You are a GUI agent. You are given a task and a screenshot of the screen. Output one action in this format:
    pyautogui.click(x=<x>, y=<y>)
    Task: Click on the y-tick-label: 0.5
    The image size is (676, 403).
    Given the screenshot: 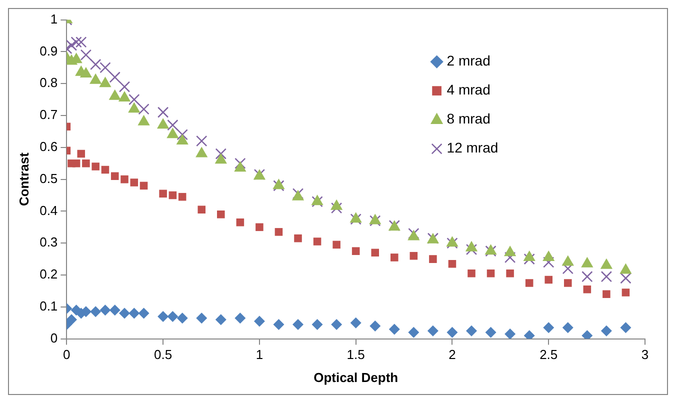 What is the action you would take?
    pyautogui.click(x=49, y=178)
    